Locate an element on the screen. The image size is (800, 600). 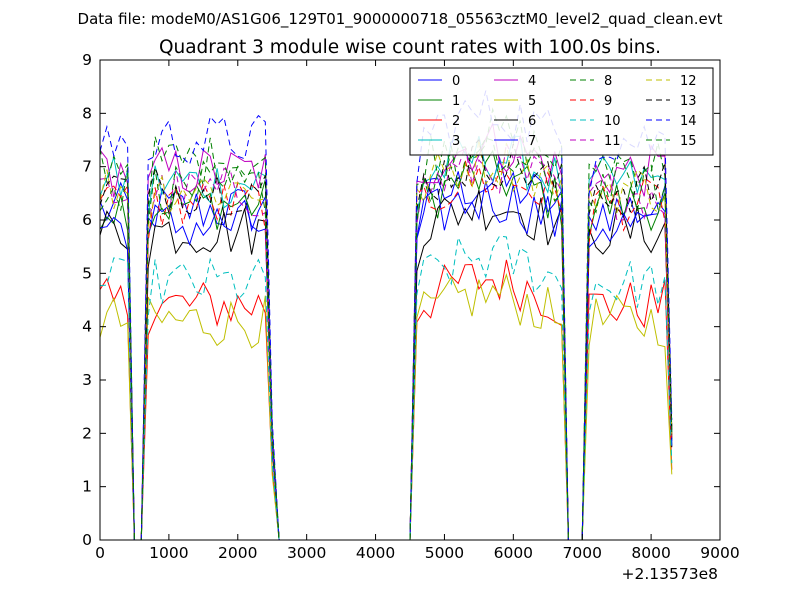
x-tick-label-4000: 4000 is located at coordinates (375, 553).